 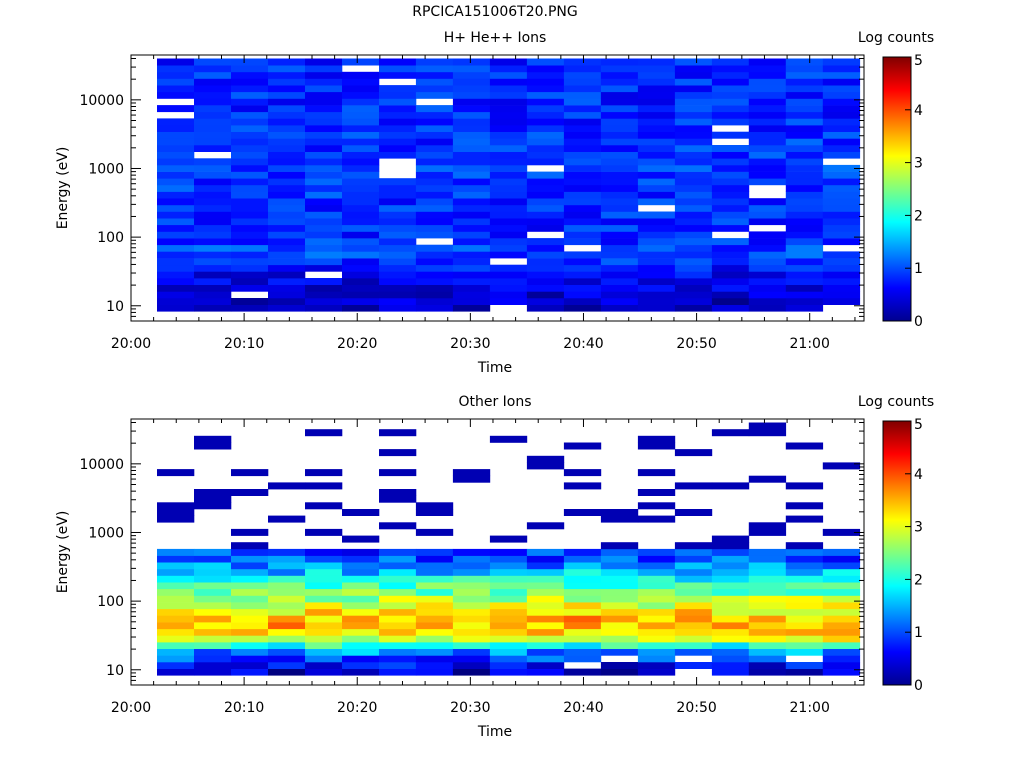 What do you see at coordinates (918, 425) in the screenshot?
I see `colorbar-tick-label: 5` at bounding box center [918, 425].